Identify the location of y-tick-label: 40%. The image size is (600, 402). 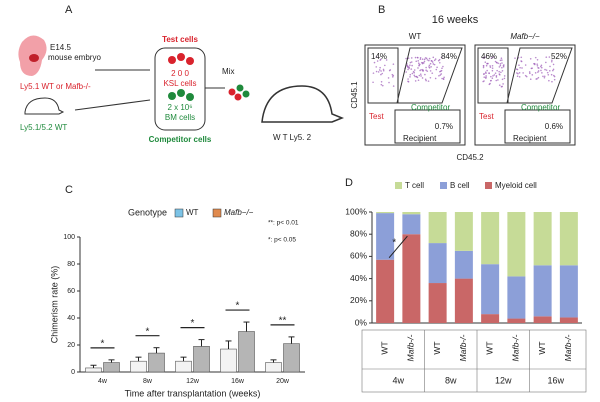
(358, 278).